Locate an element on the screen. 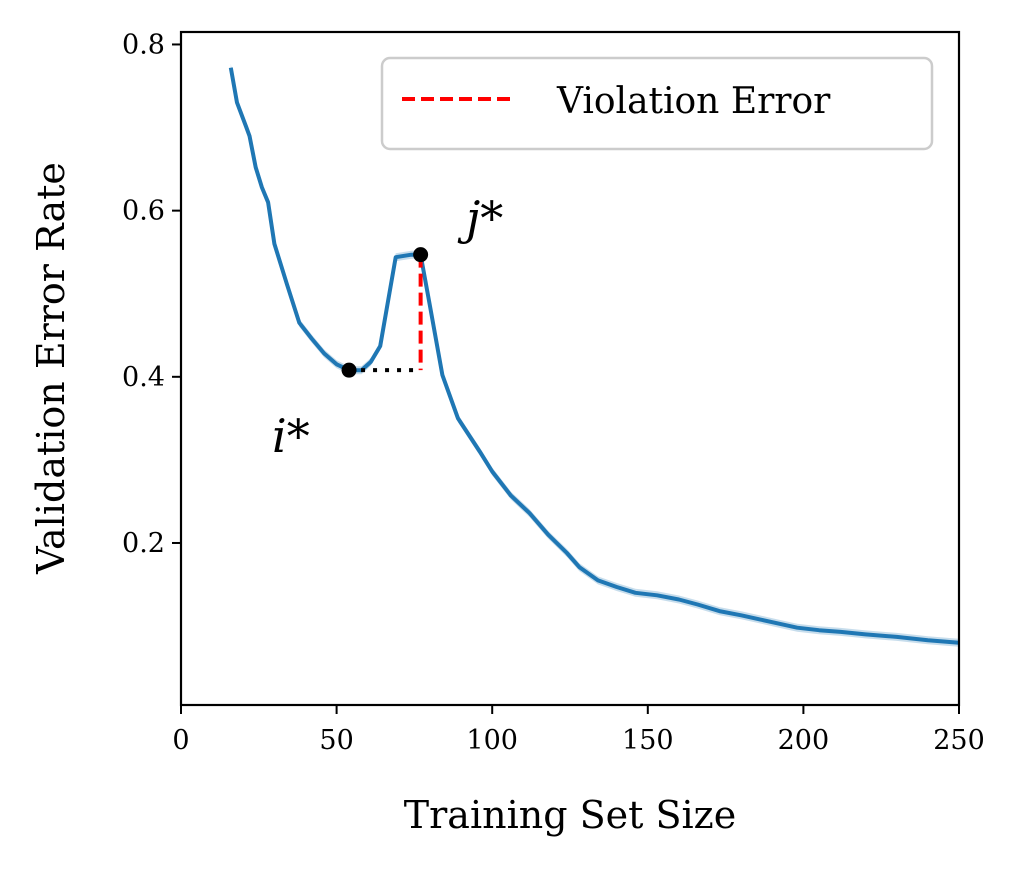 This screenshot has height=870, width=1020. y-tick-label: 0.8 is located at coordinates (143, 44).